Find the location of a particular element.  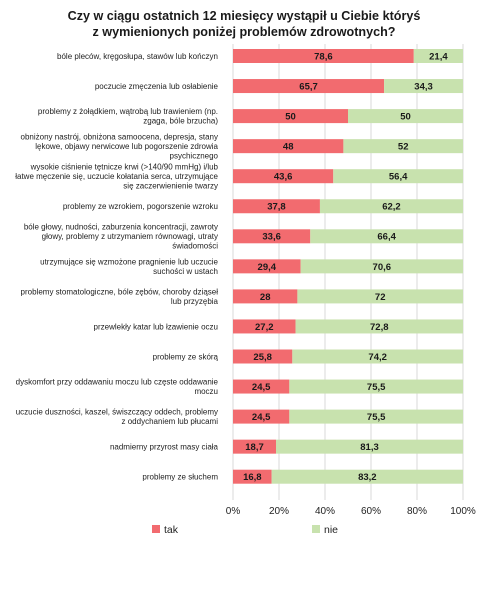

x-tick-label: 100% is located at coordinates (463, 511).